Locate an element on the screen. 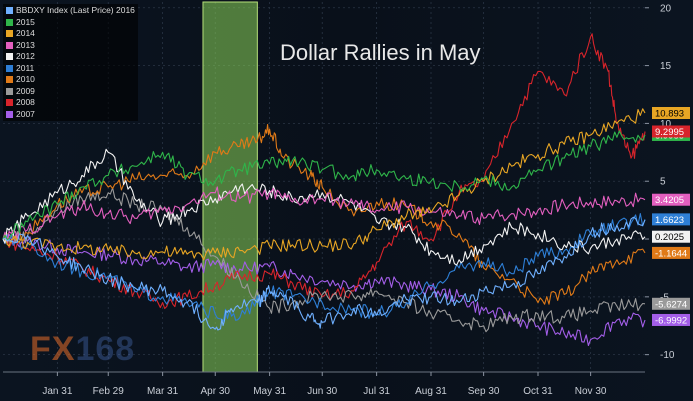 This screenshot has width=693, height=401. x-tick-label: Jul 31 is located at coordinates (376, 391).